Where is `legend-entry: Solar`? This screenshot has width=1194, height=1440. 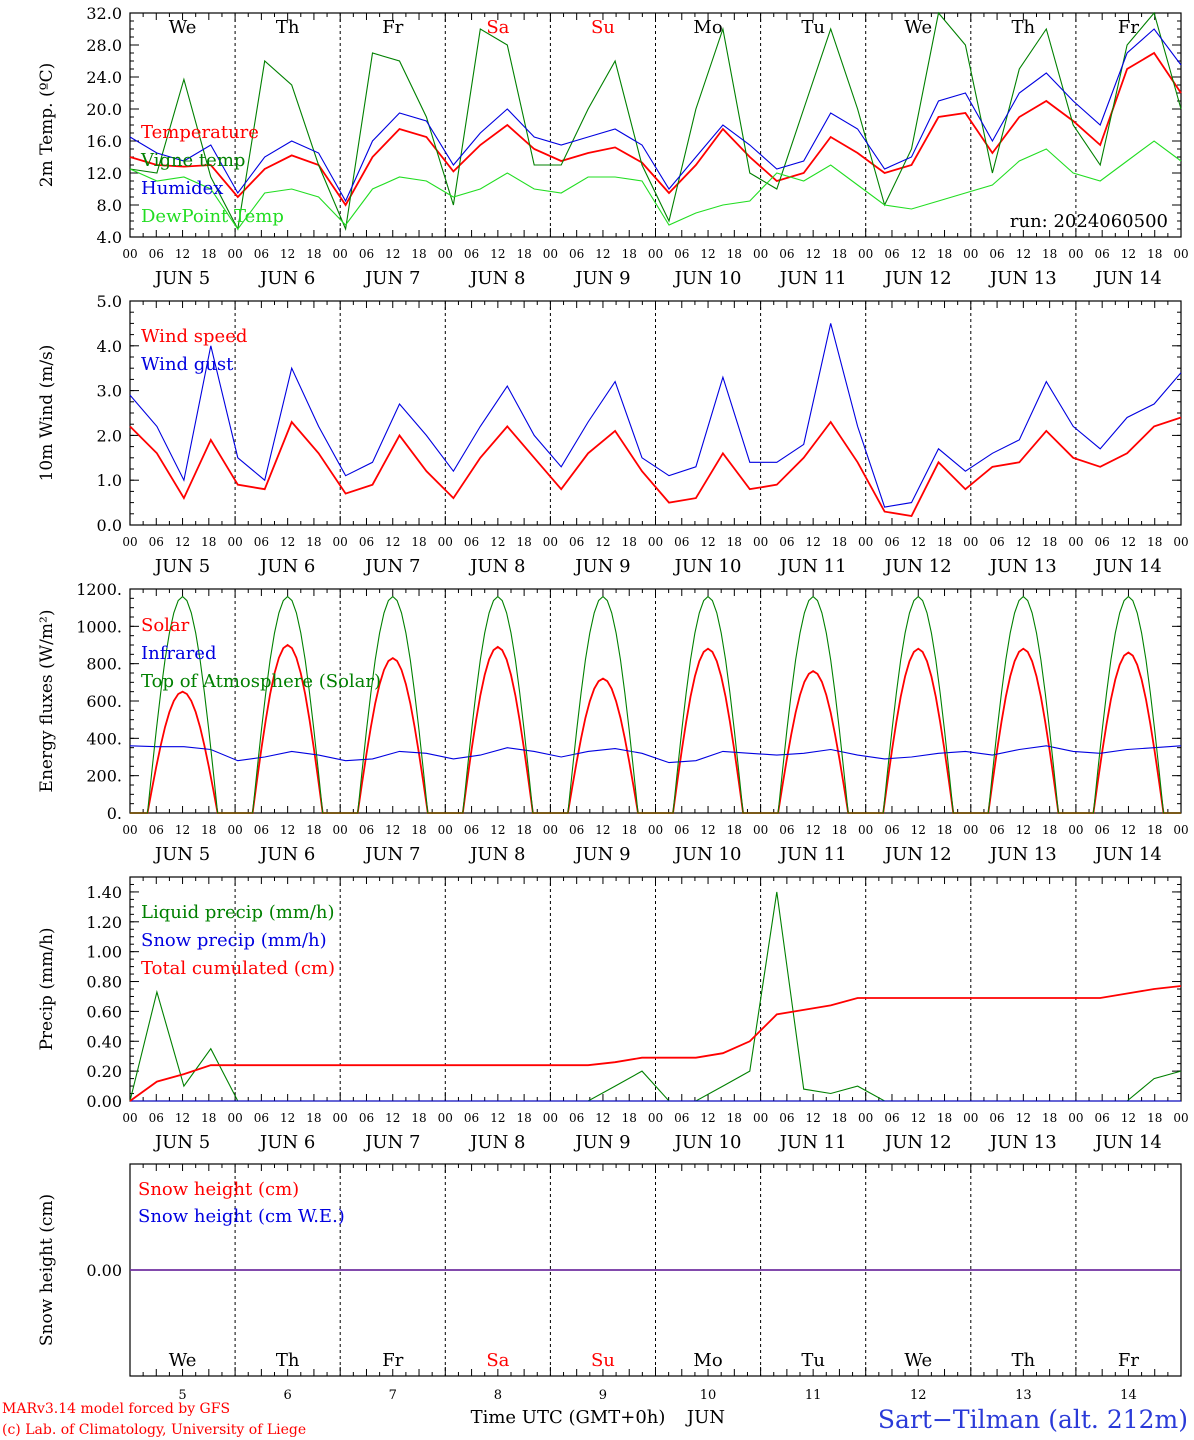 legend-entry: Solar is located at coordinates (165, 625).